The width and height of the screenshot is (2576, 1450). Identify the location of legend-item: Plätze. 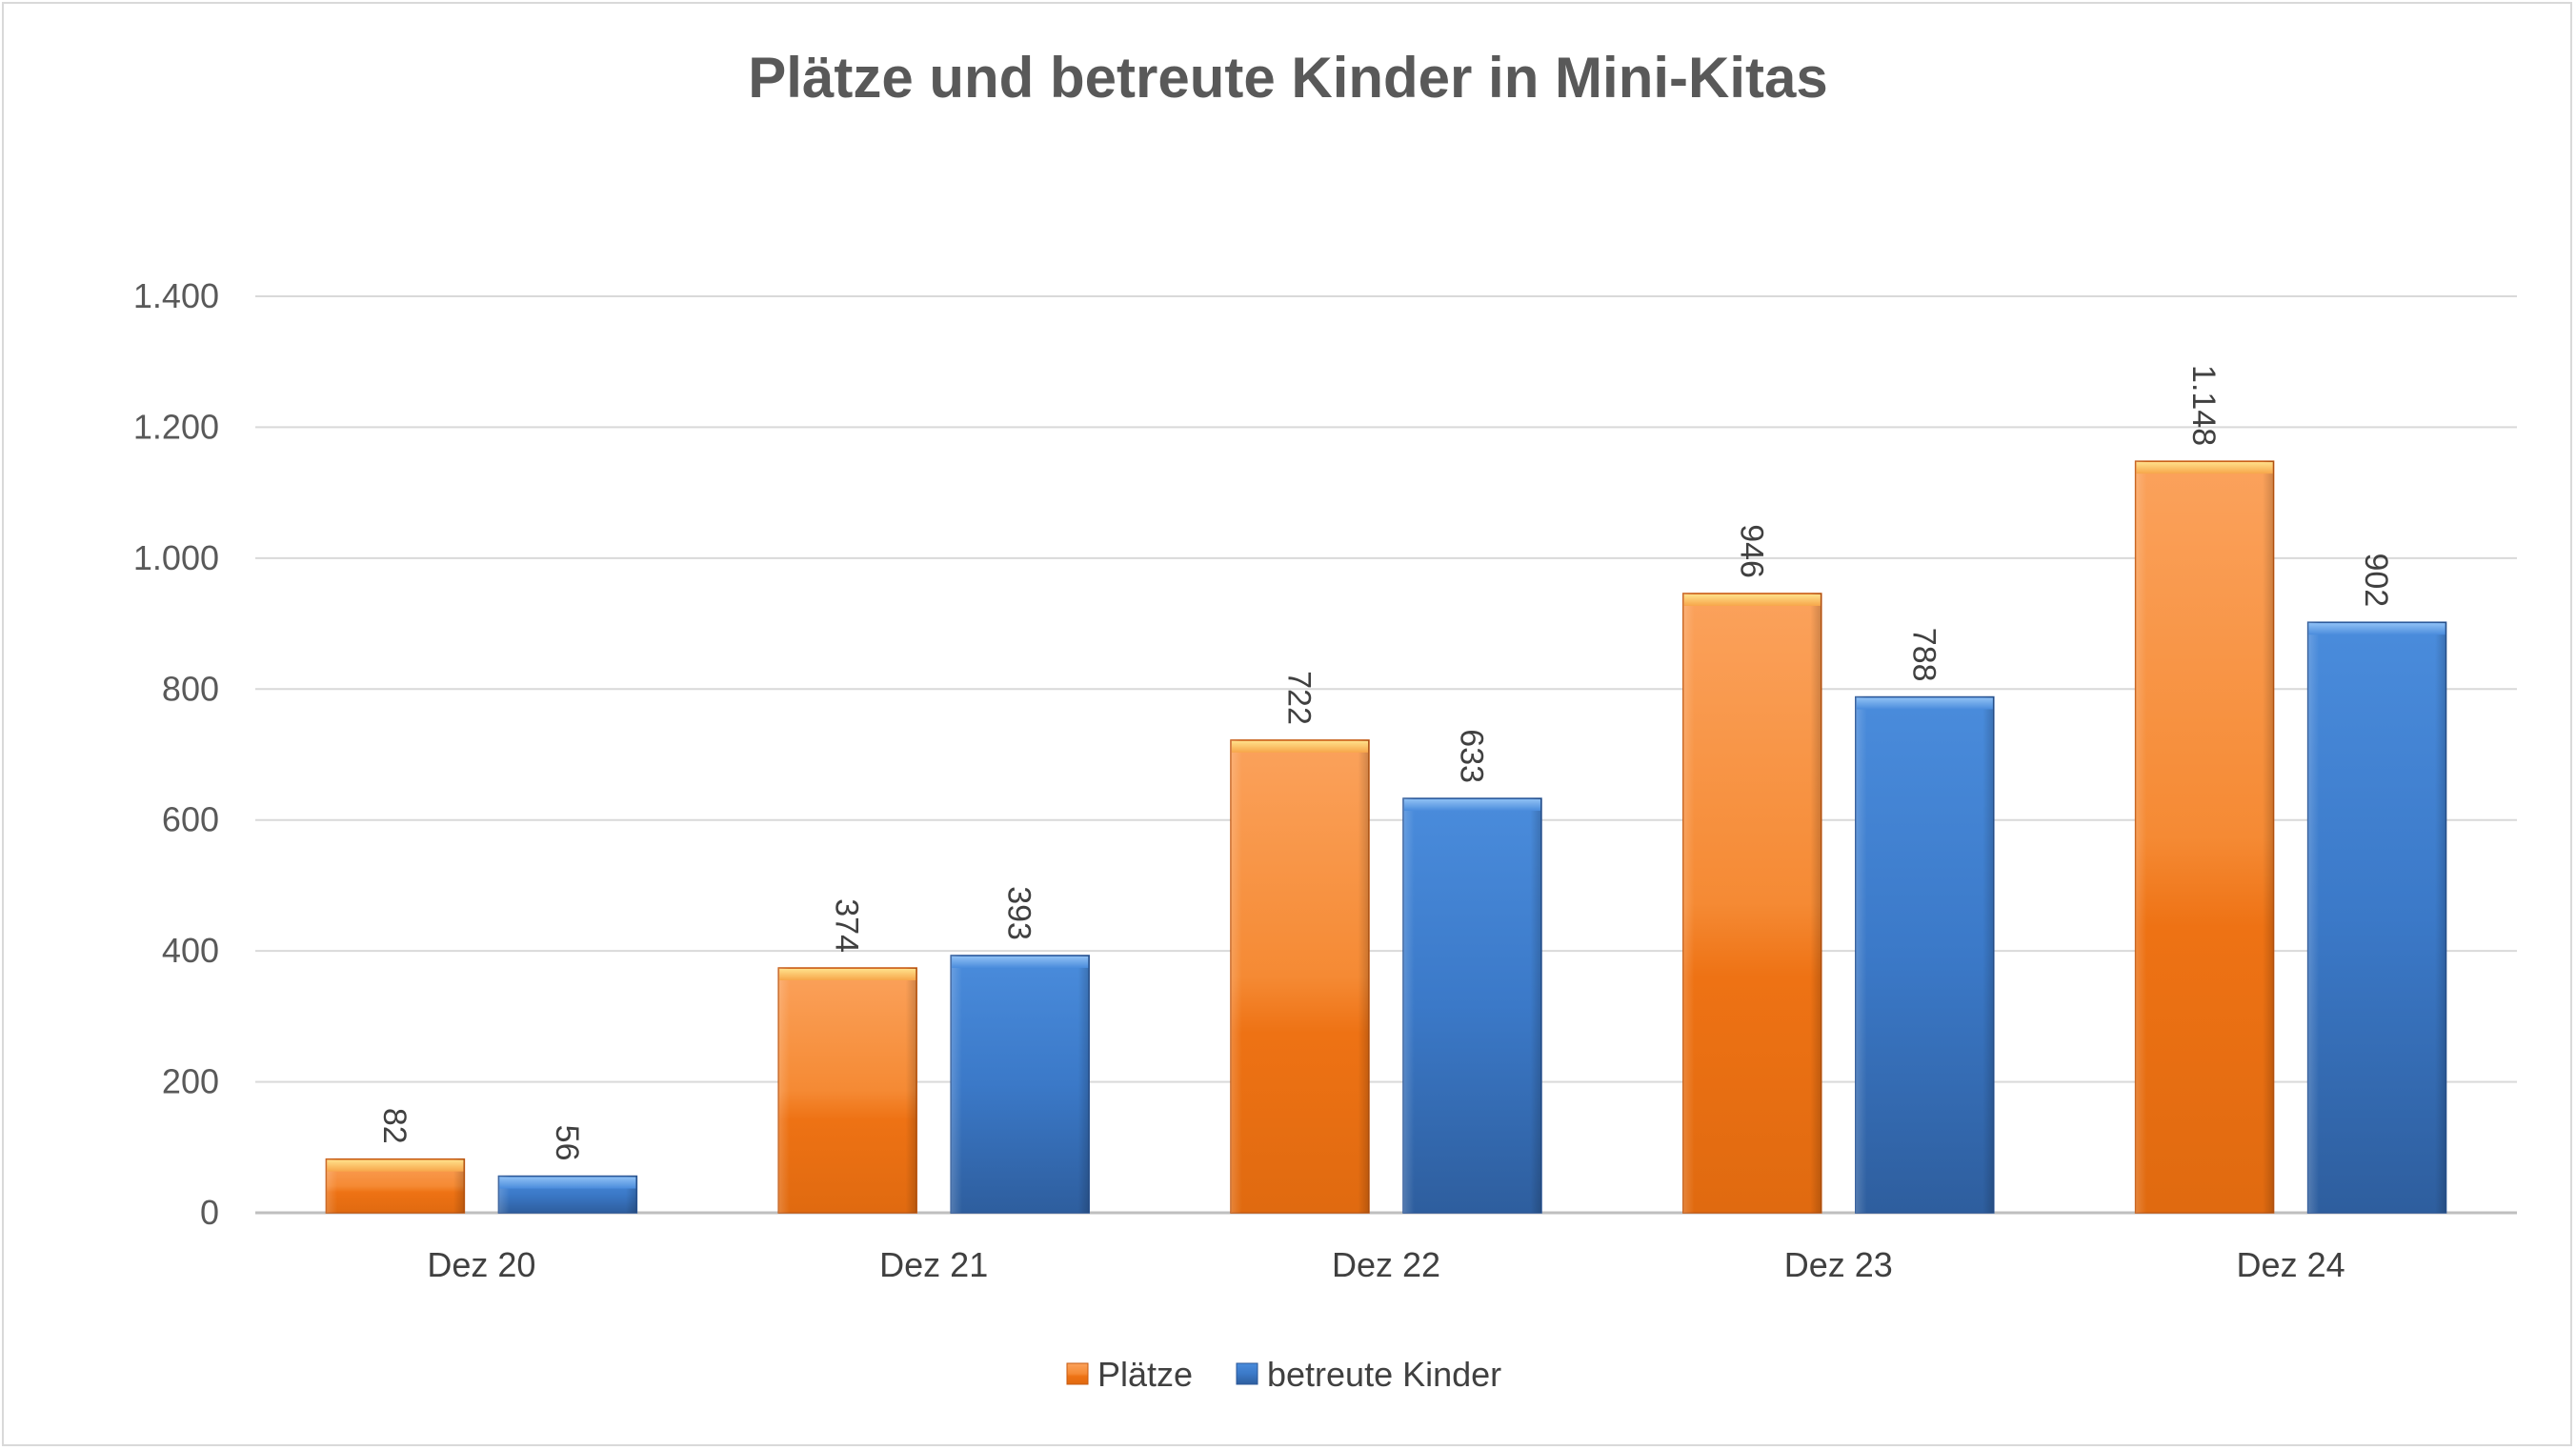
(1129, 1374).